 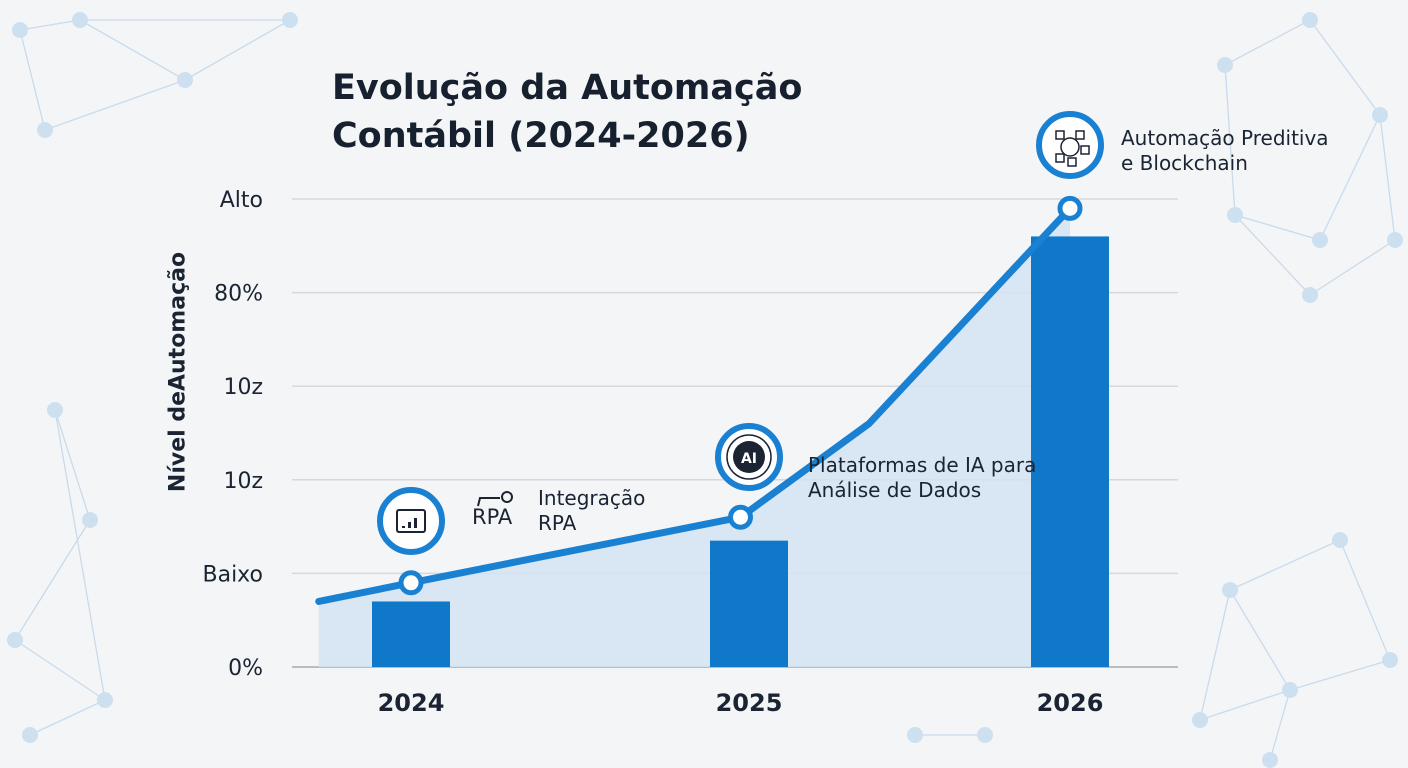 What do you see at coordinates (922, 465) in the screenshot?
I see `annotation-line: Plataformas de IA para` at bounding box center [922, 465].